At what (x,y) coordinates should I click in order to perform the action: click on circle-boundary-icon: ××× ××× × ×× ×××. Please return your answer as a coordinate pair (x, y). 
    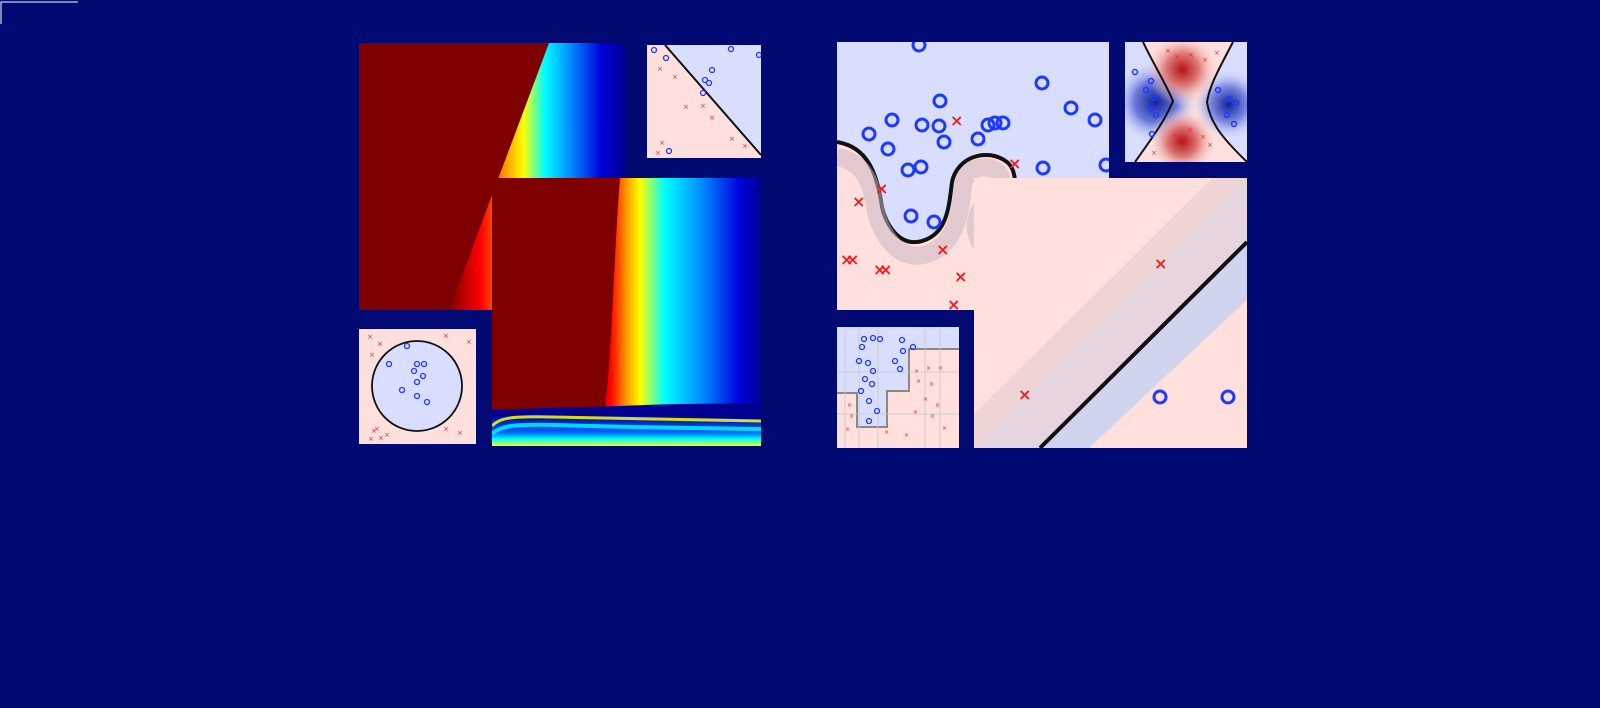
    Looking at the image, I should click on (417, 386).